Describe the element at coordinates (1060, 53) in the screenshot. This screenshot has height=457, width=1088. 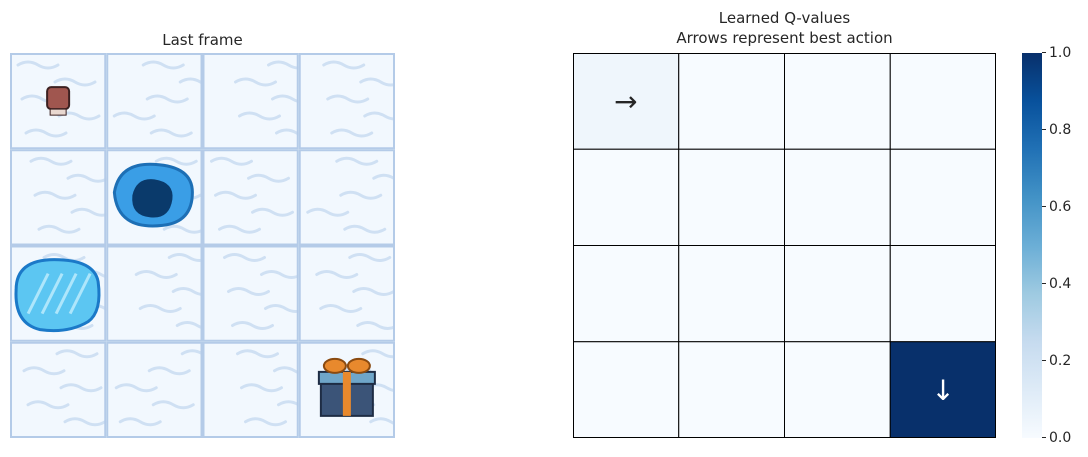
I see `colorbar-tick-label: 1.0` at that location.